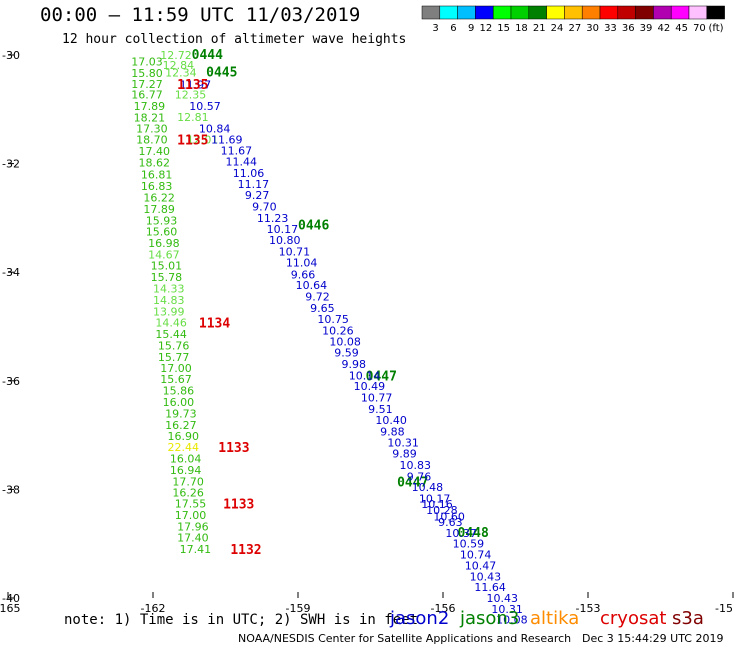 The height and width of the screenshot is (650, 740). What do you see at coordinates (155, 151) in the screenshot?
I see `jason3-point-label: 17.40` at bounding box center [155, 151].